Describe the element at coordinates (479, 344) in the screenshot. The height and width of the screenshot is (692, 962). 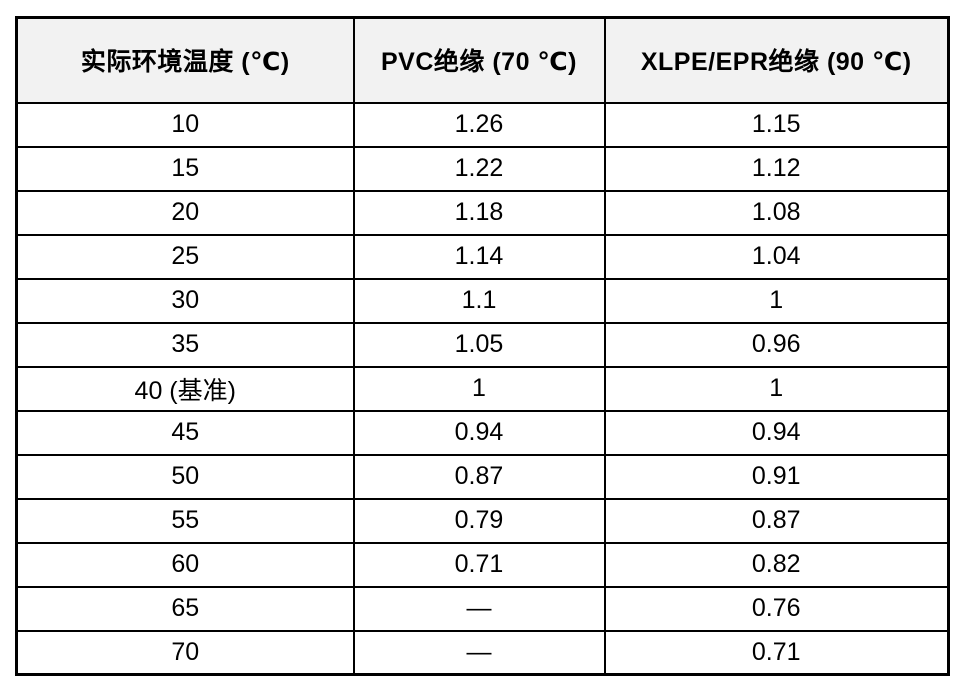
I see `cell-pvc-factor: 1.05` at that location.